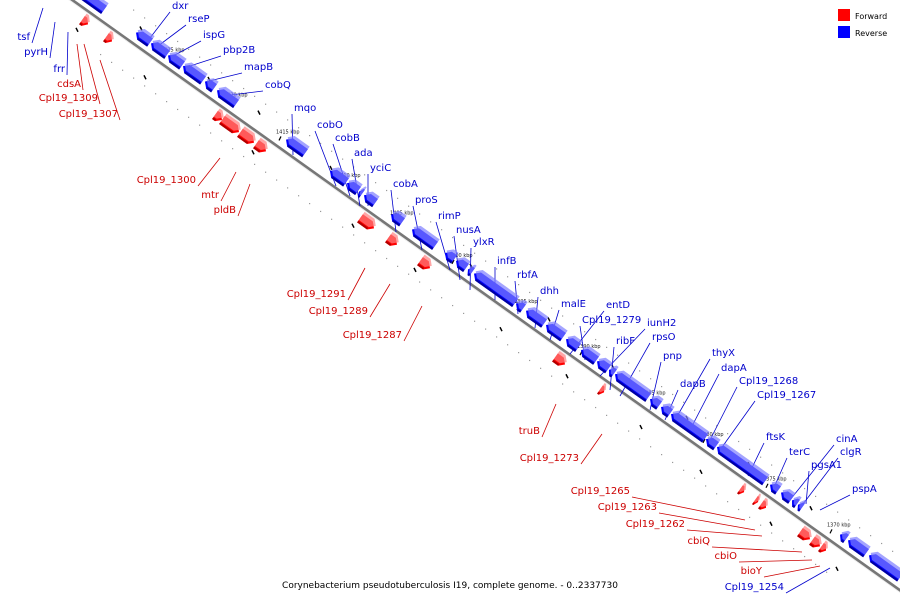 Image resolution: width=900 pixels, height=604 pixels. I want to click on gene-feature-rimp, so click(452, 256).